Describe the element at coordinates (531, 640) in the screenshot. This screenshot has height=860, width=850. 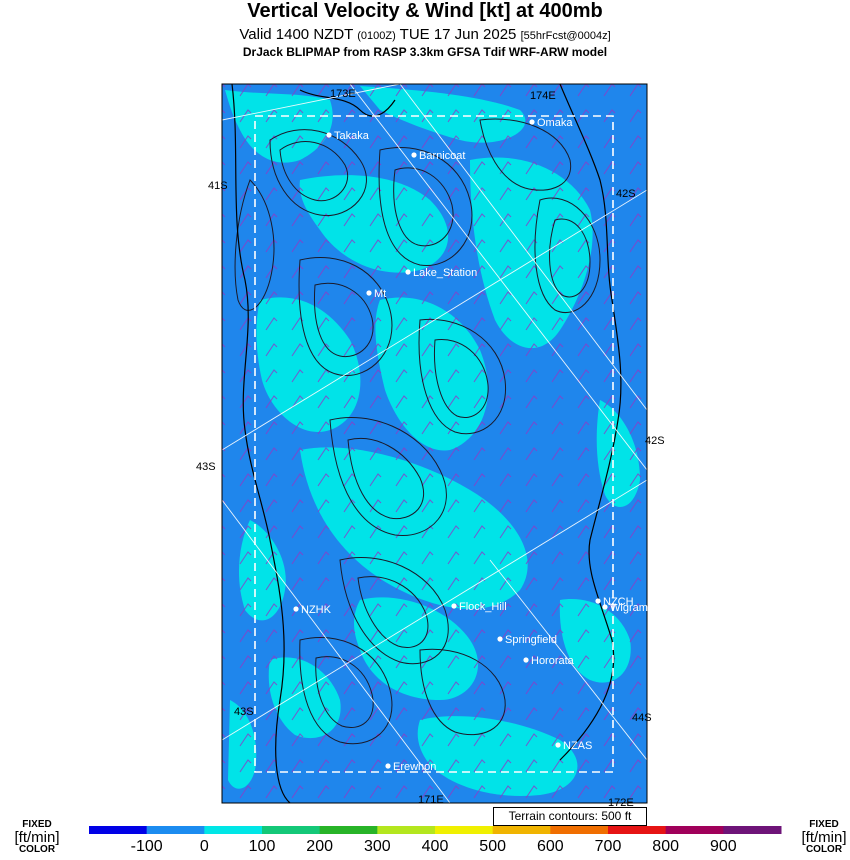
I see `place-label: Springfield` at that location.